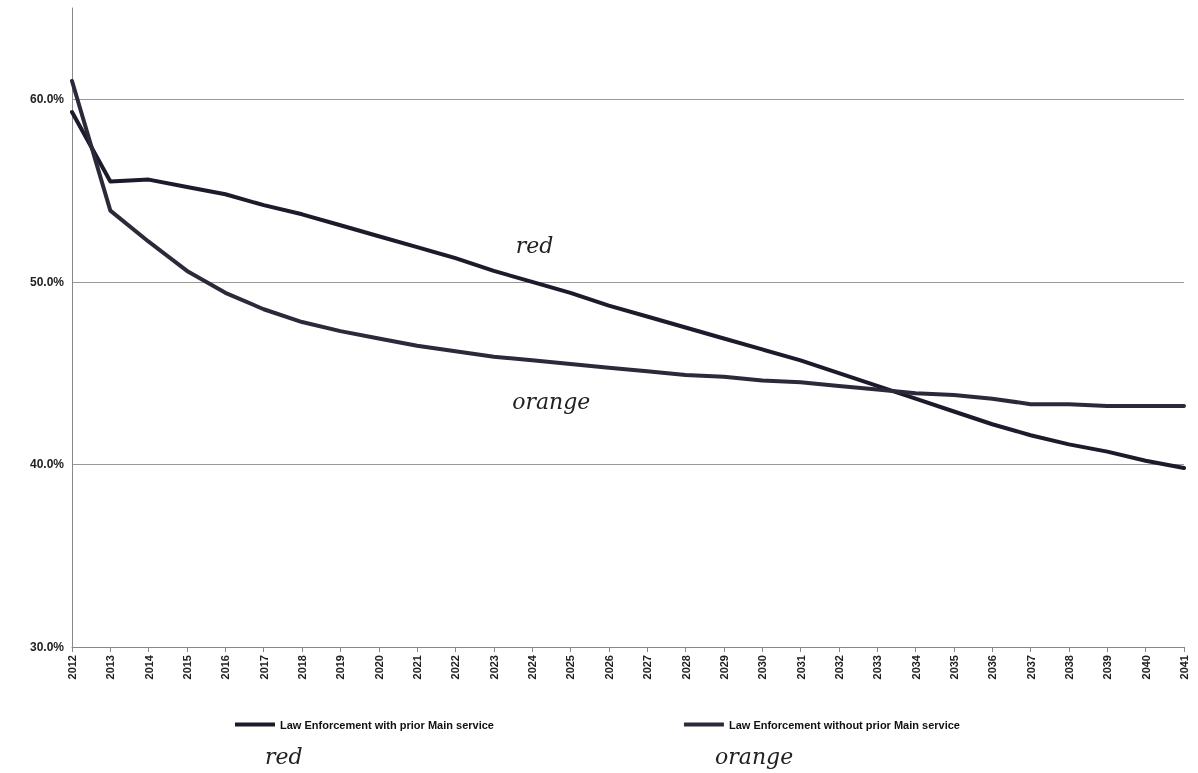  Describe the element at coordinates (47, 647) in the screenshot. I see `y-tick-label: 30.0%` at that location.